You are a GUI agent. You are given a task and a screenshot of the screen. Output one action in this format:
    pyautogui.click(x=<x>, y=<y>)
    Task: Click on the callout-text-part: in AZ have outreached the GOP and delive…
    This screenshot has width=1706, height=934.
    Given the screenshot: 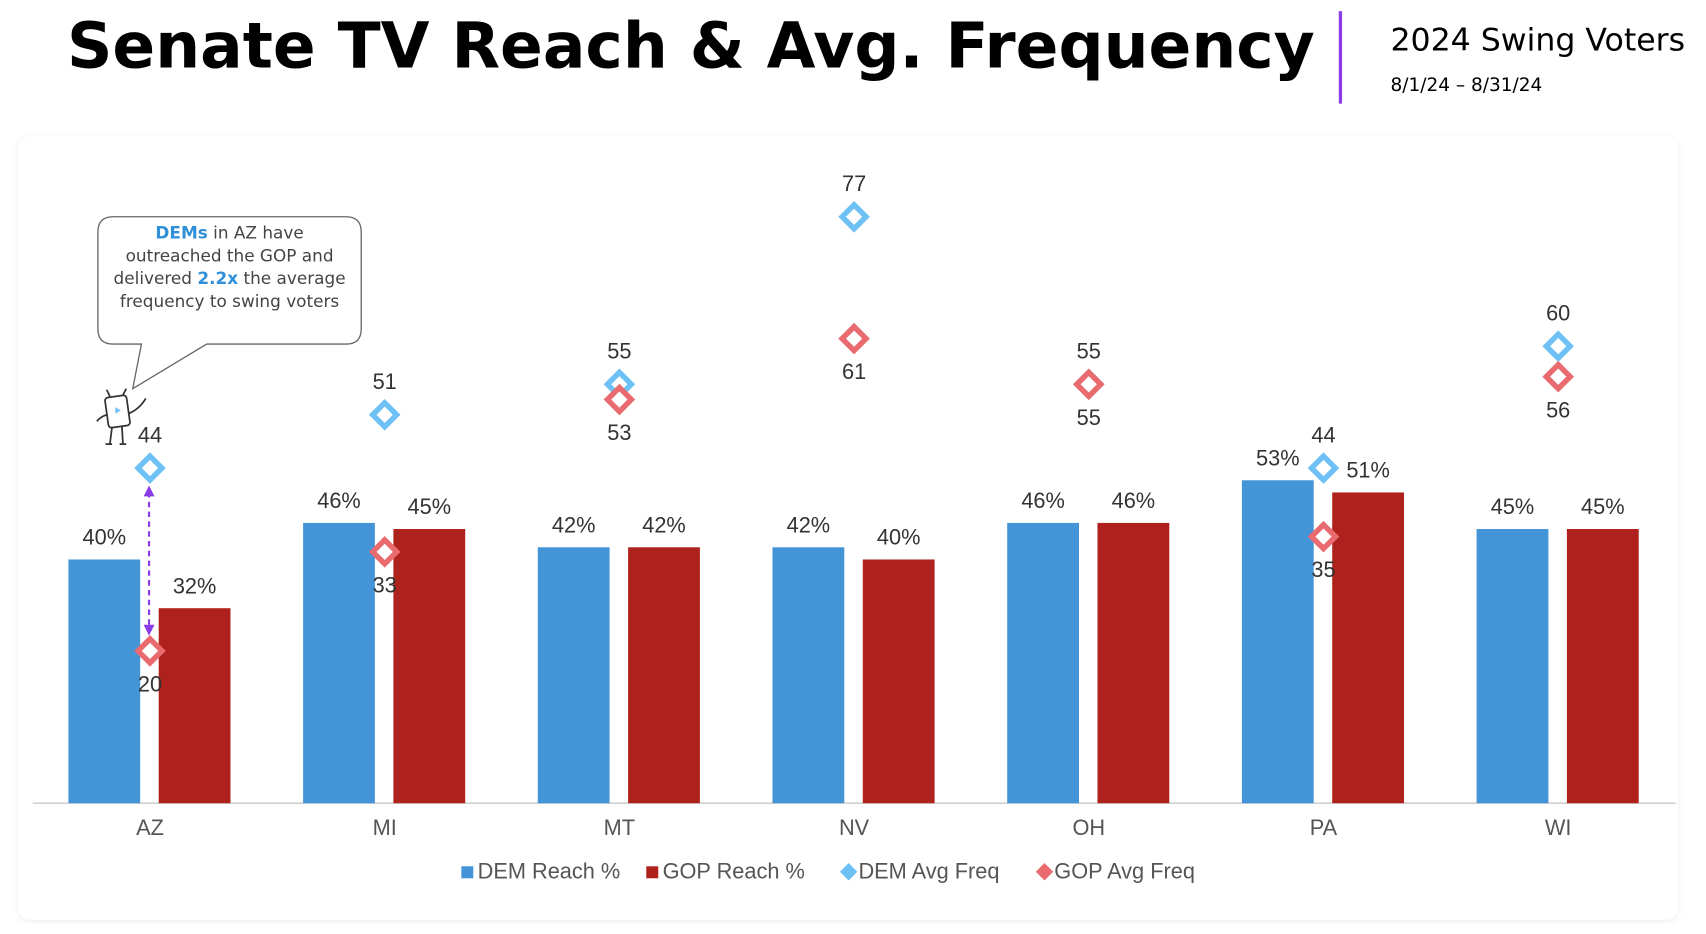 What is the action you would take?
    pyautogui.click(x=223, y=256)
    